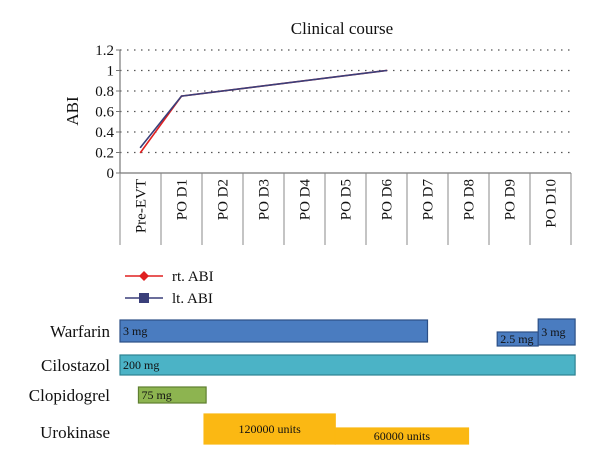  Describe the element at coordinates (104, 154) in the screenshot. I see `y-tick-label: 0.2` at that location.